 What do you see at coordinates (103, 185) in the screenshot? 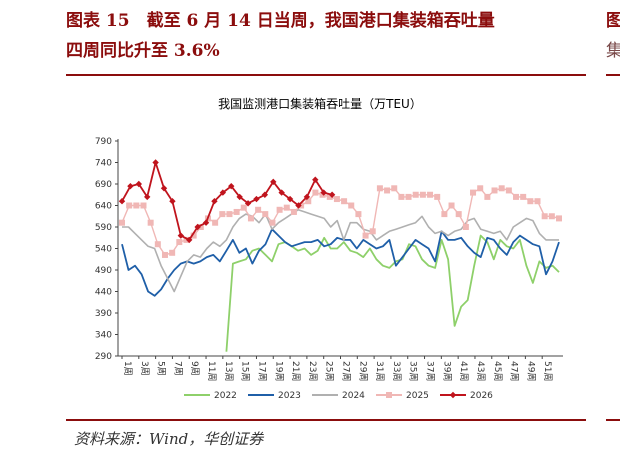
I see `y-tick-label: 690` at bounding box center [103, 185].